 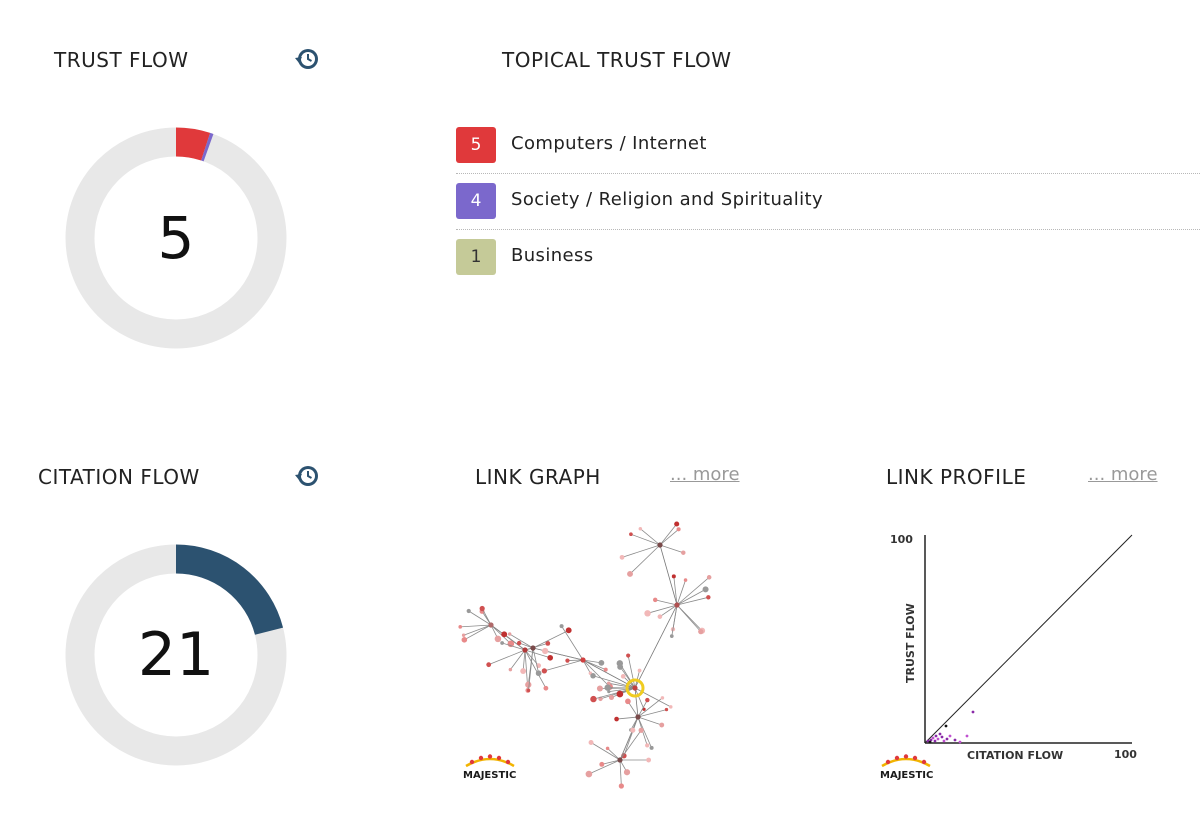 I want to click on link-profile-chart: 100 100 CITATION FLOW TRUST FLOW, so click(x=1010, y=657).